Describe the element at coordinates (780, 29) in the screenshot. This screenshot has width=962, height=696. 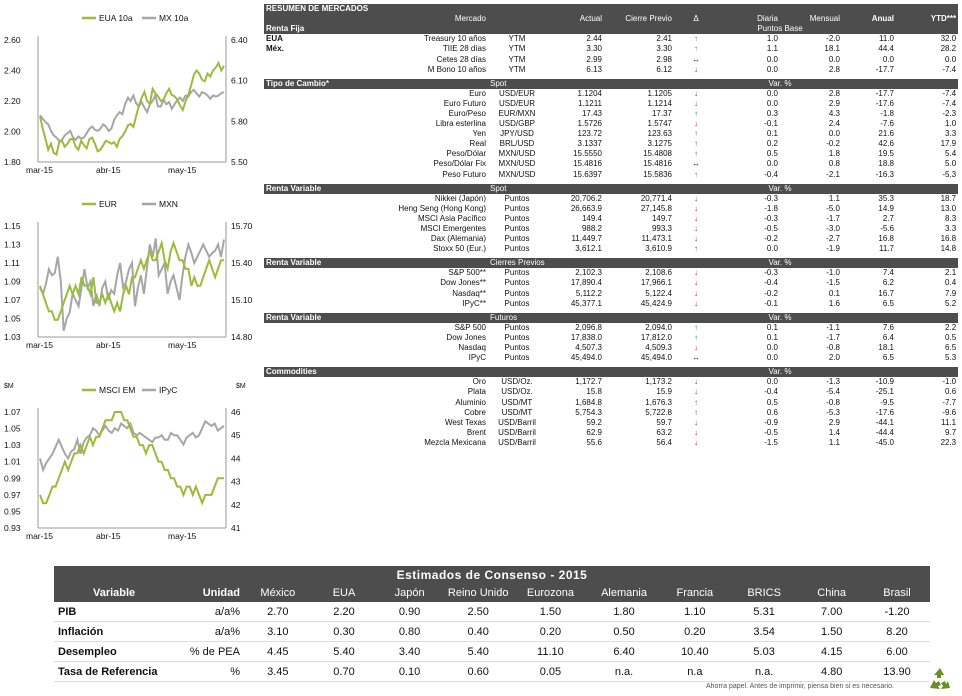
I see `section-group-label: Puntos Base` at that location.